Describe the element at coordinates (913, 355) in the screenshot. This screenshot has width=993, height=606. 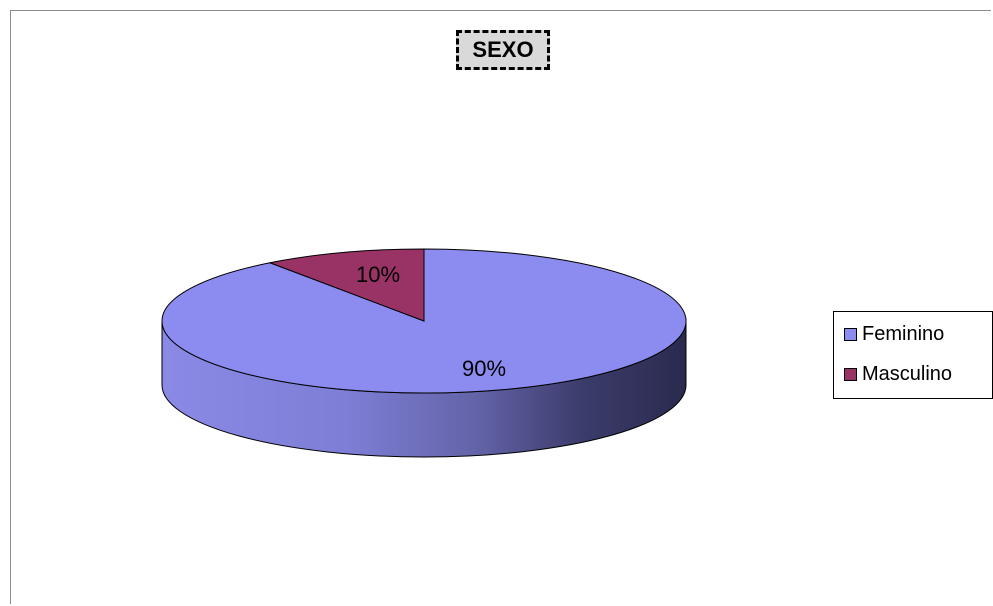
I see `chart-legend: Feminino Masculino` at that location.